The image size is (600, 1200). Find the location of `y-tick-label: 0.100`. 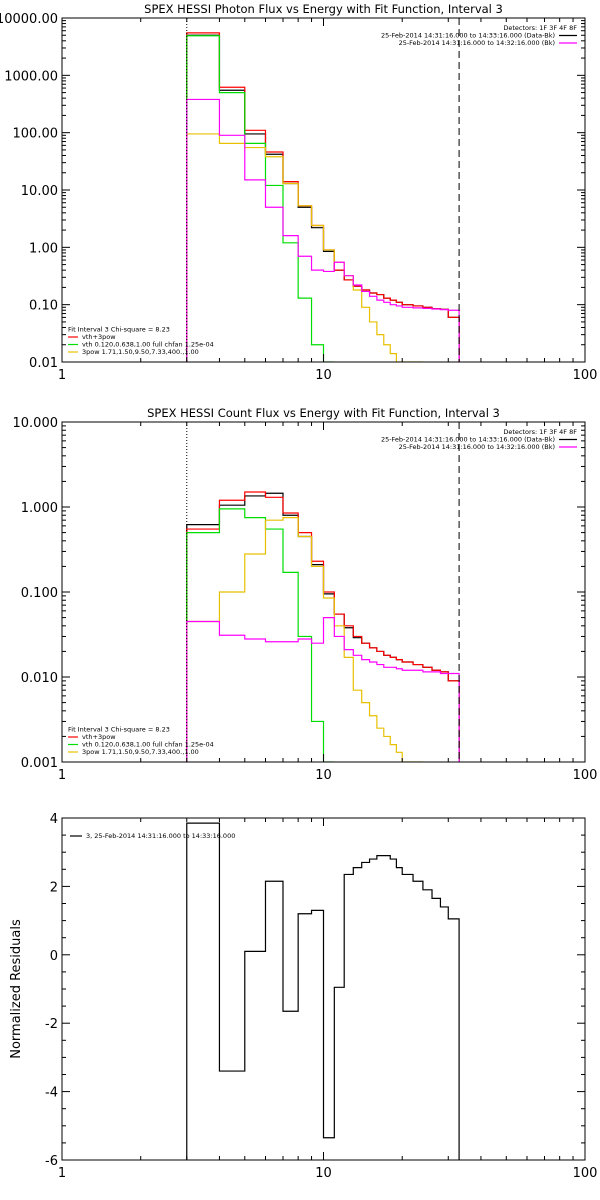

y-tick-label: 0.100 is located at coordinates (39, 593).